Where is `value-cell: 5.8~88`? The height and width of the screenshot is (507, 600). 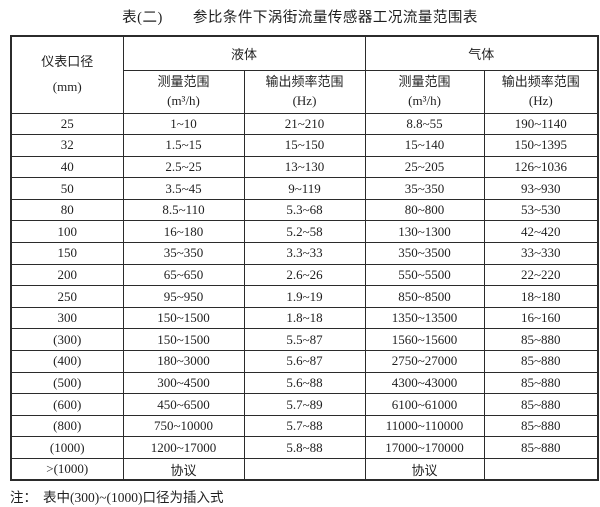 value-cell: 5.8~88 is located at coordinates (304, 447).